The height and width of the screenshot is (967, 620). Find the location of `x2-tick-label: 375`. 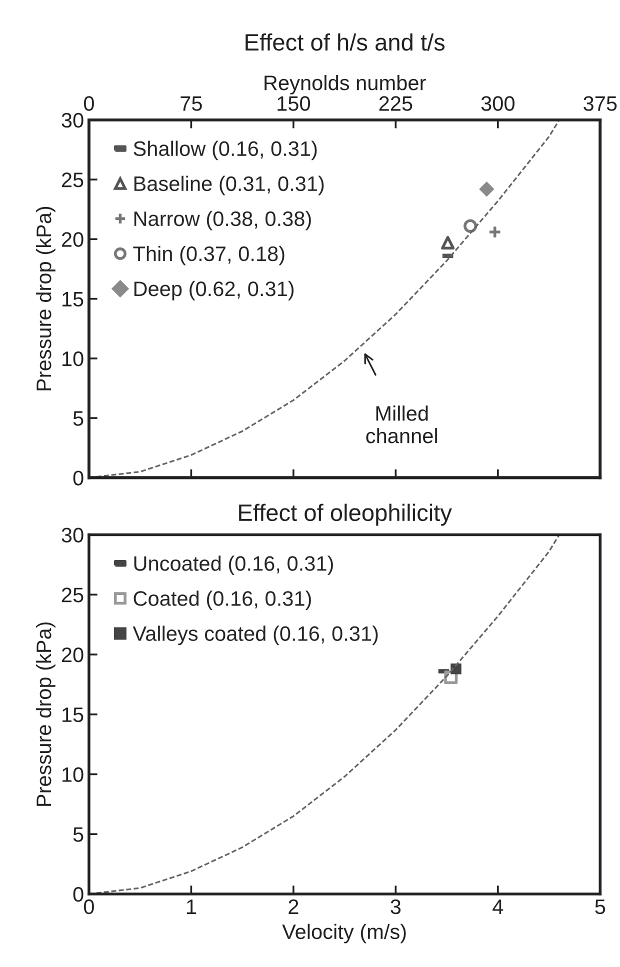

x2-tick-label: 375 is located at coordinates (600, 103).